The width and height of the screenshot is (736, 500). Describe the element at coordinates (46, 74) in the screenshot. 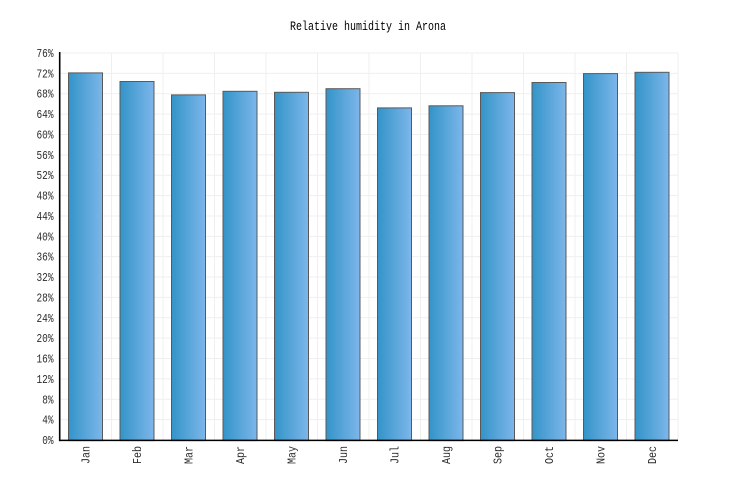

I see `svg-text: 72%` at that location.